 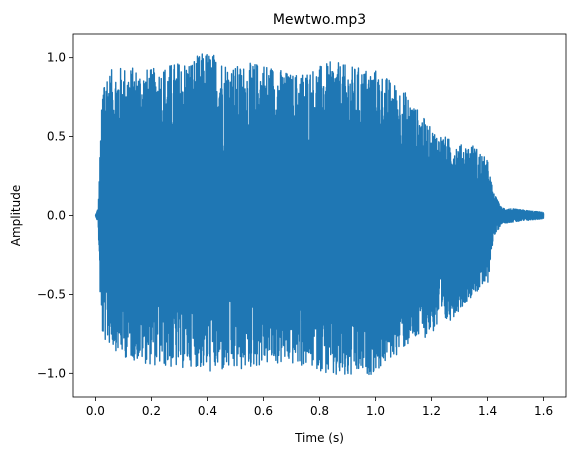 I want to click on x-tick-label: 0.6, so click(x=263, y=411).